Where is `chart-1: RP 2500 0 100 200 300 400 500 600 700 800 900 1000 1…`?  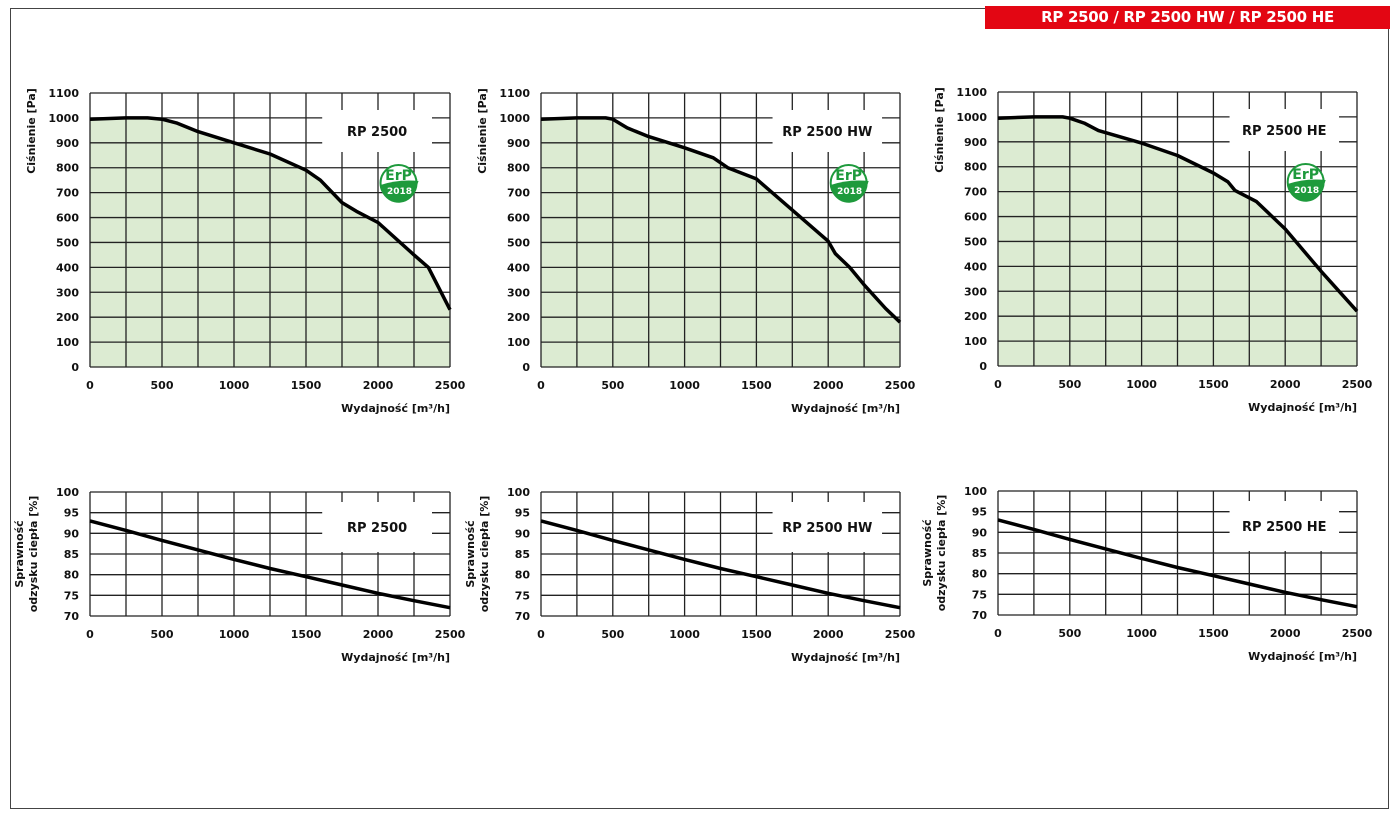 chart-1: RP 2500 0 100 200 300 400 500 600 700 800 900 1000 1… is located at coordinates (245, 251).